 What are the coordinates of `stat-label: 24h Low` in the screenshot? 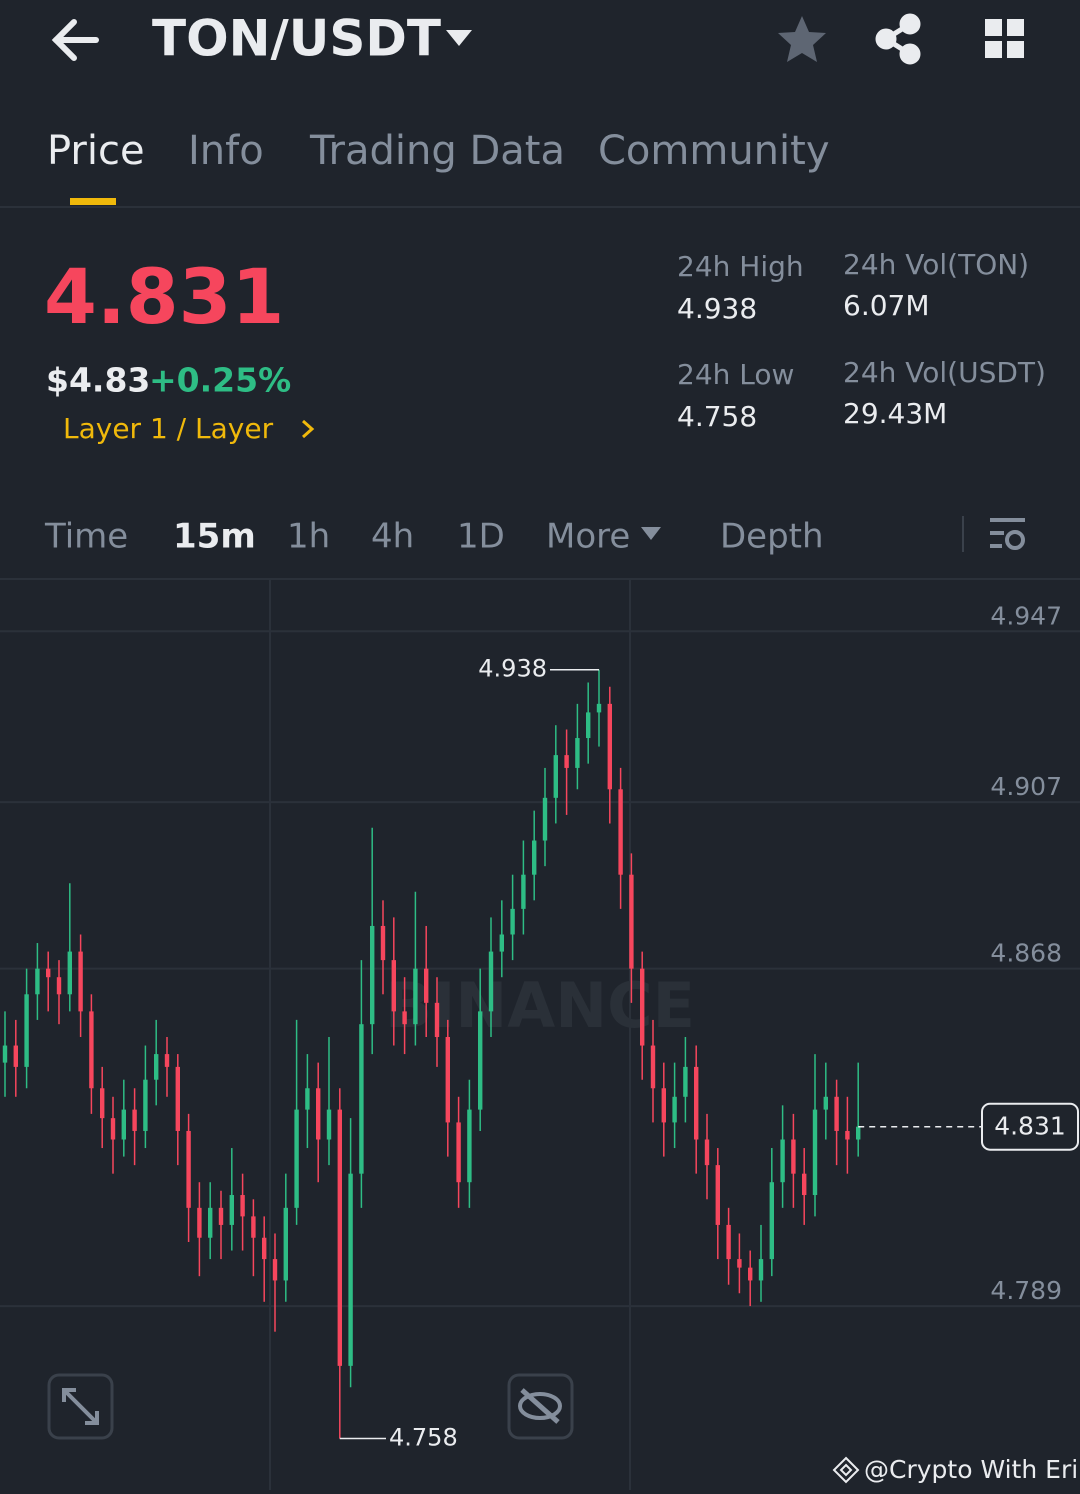 It's located at (735, 374).